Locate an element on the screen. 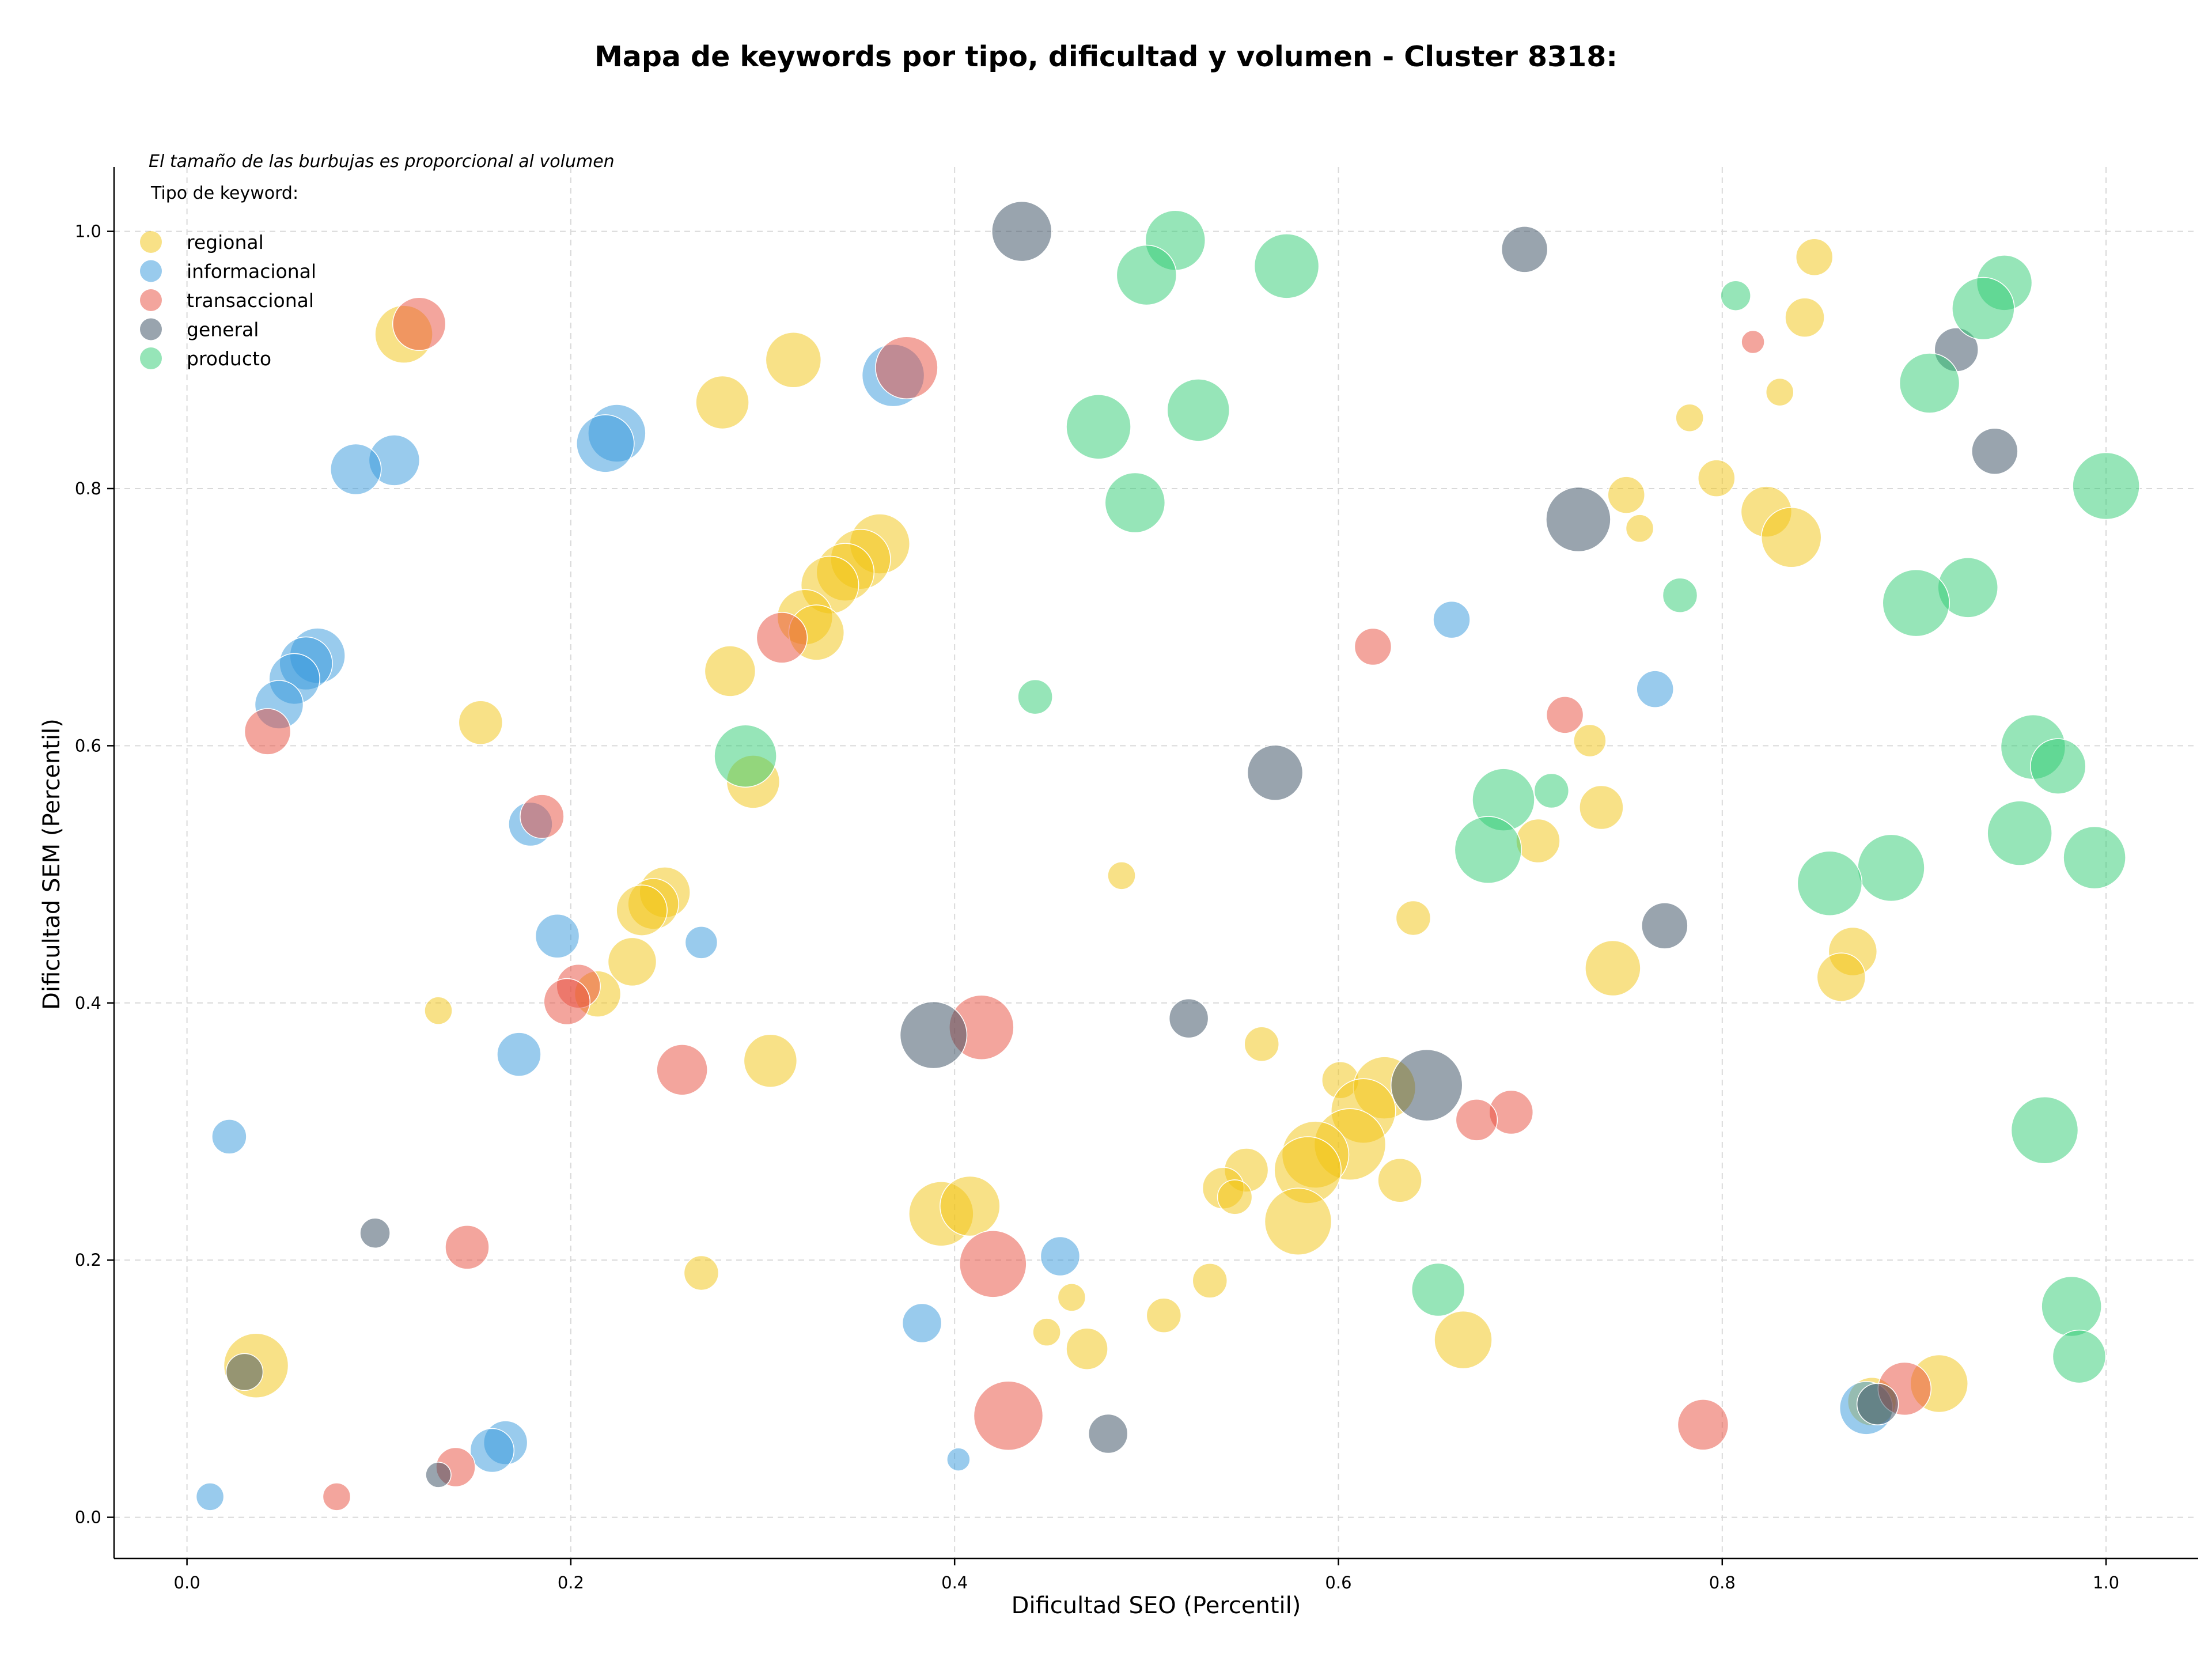 This screenshot has width=2212, height=1661. legend-label-informacional: informacional is located at coordinates (251, 271).